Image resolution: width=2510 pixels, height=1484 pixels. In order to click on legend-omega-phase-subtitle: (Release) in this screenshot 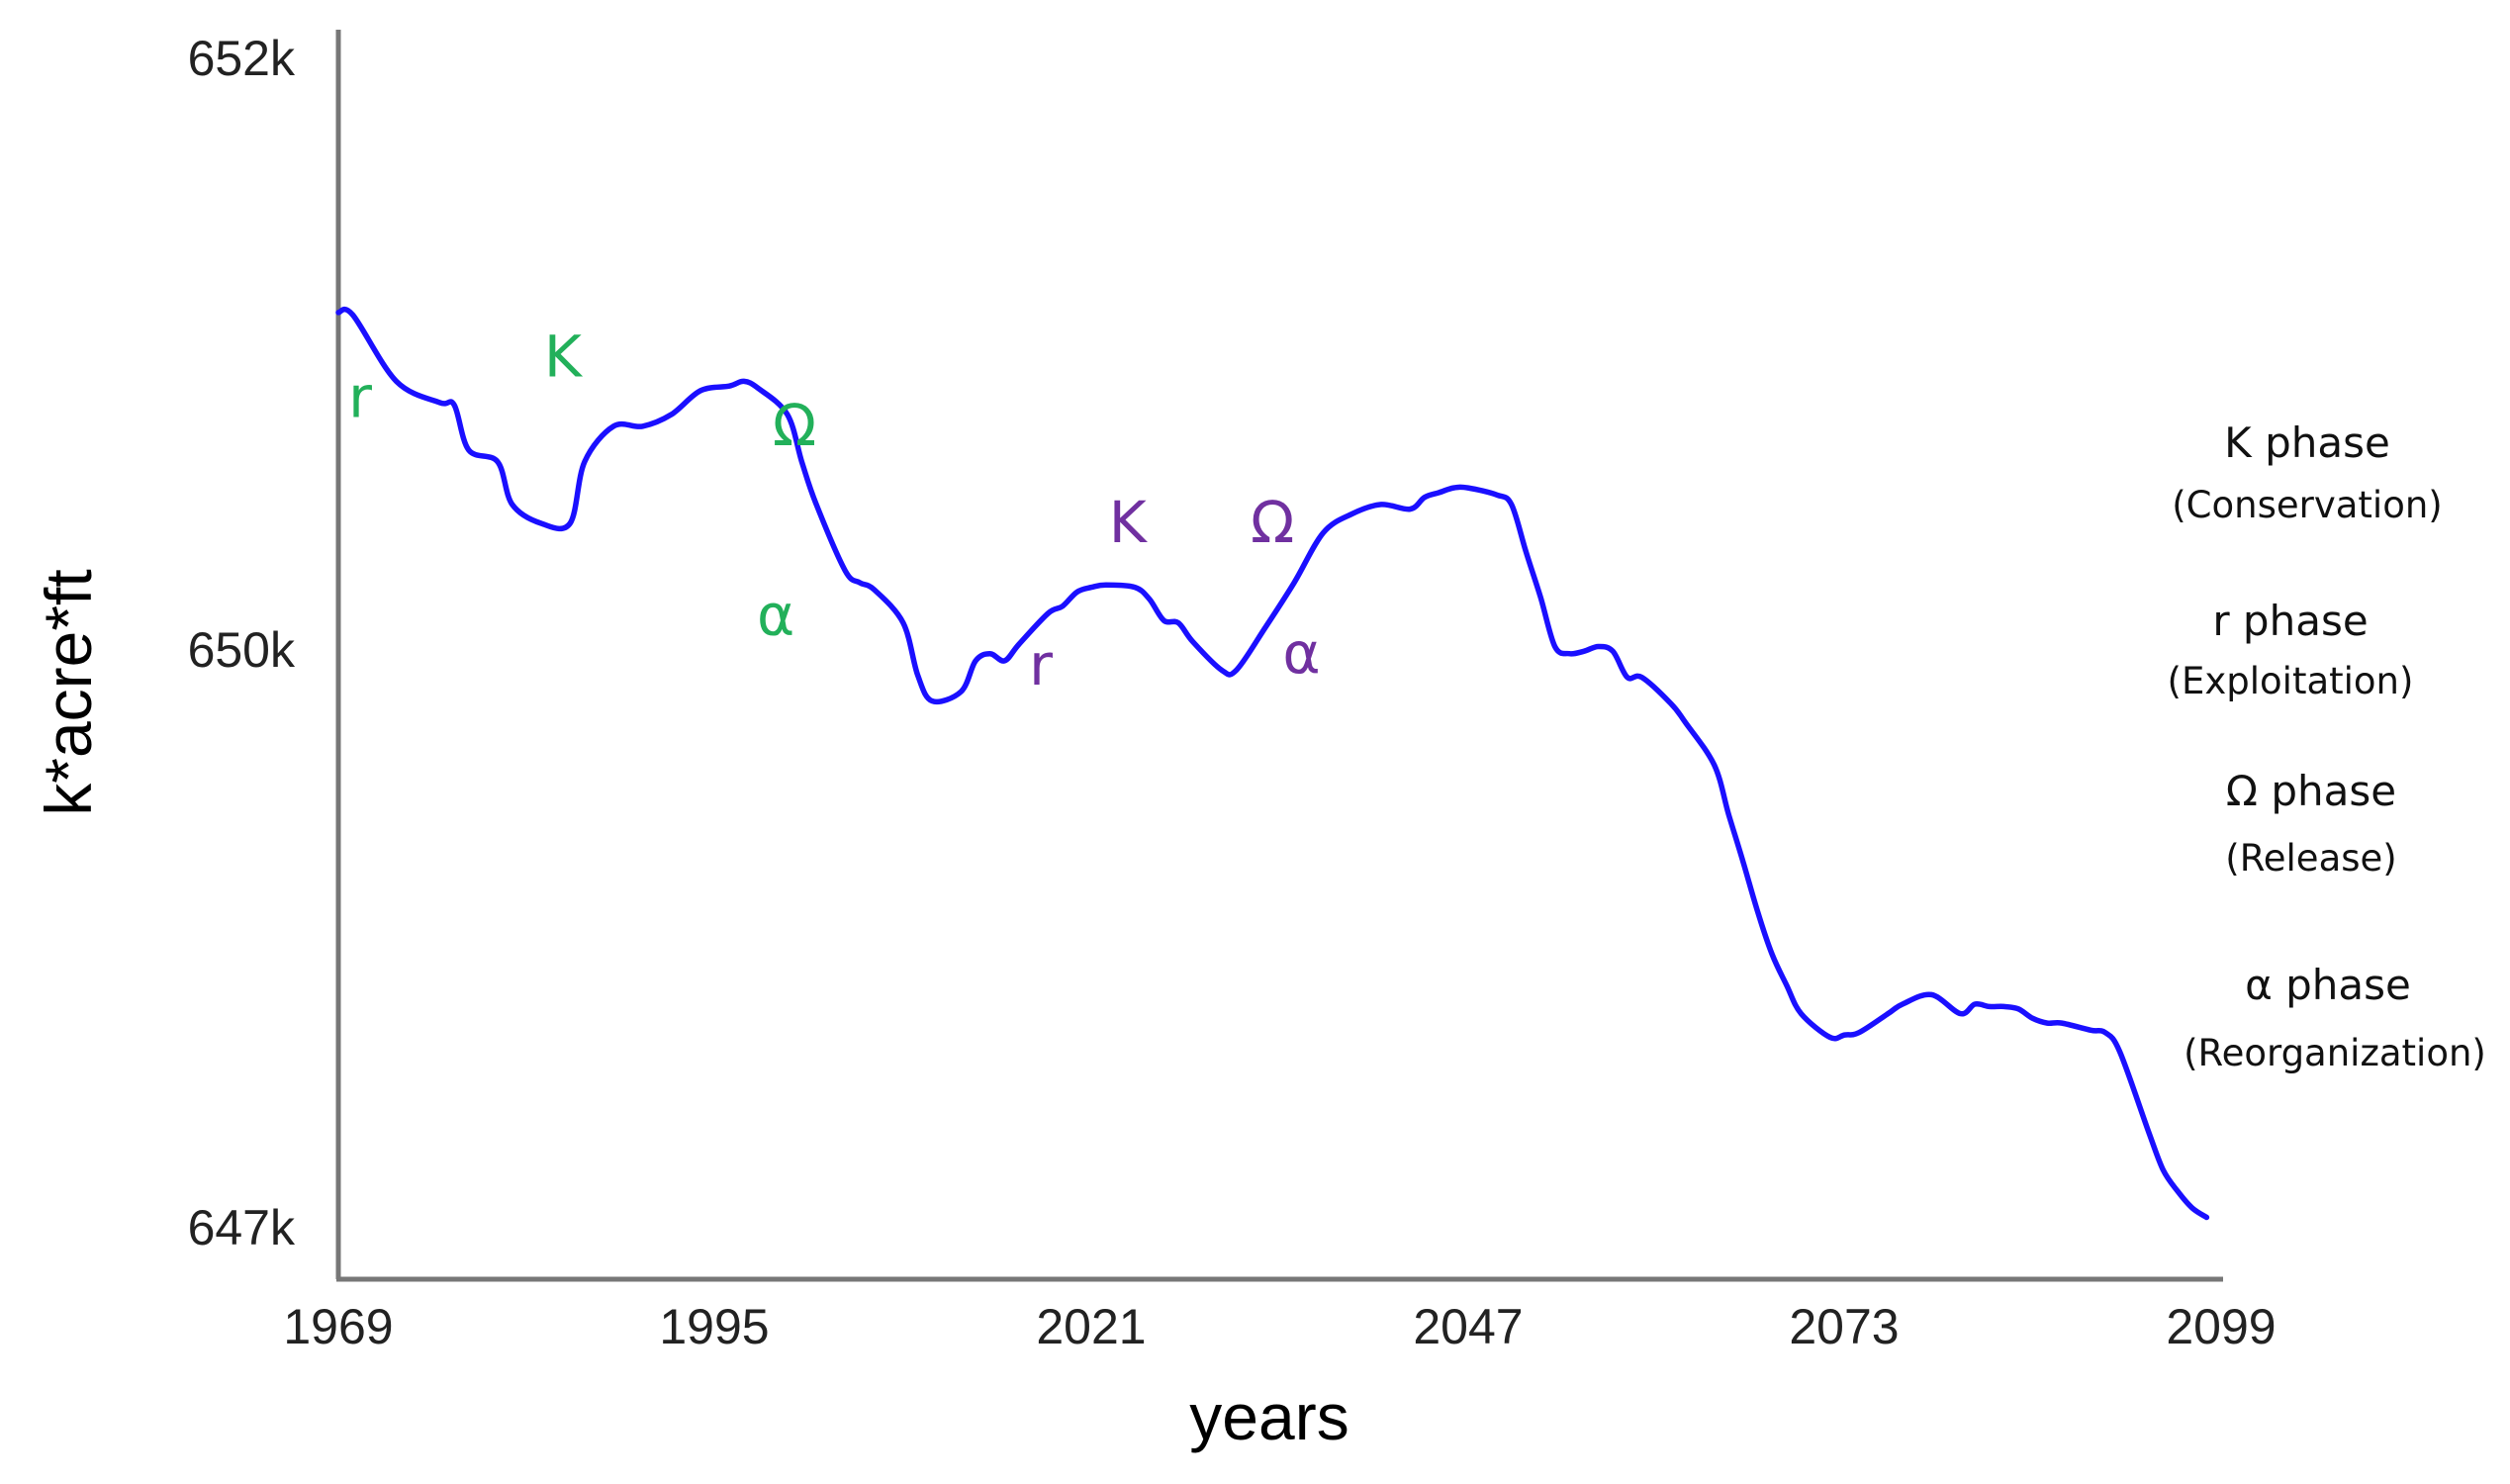, I will do `click(2310, 858)`.